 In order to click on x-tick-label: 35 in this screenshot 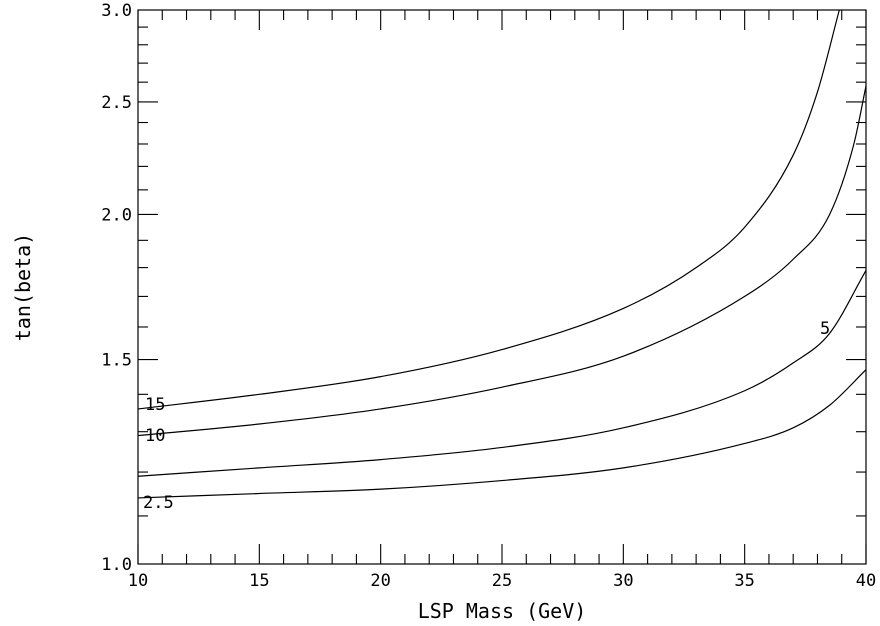, I will do `click(744, 581)`.